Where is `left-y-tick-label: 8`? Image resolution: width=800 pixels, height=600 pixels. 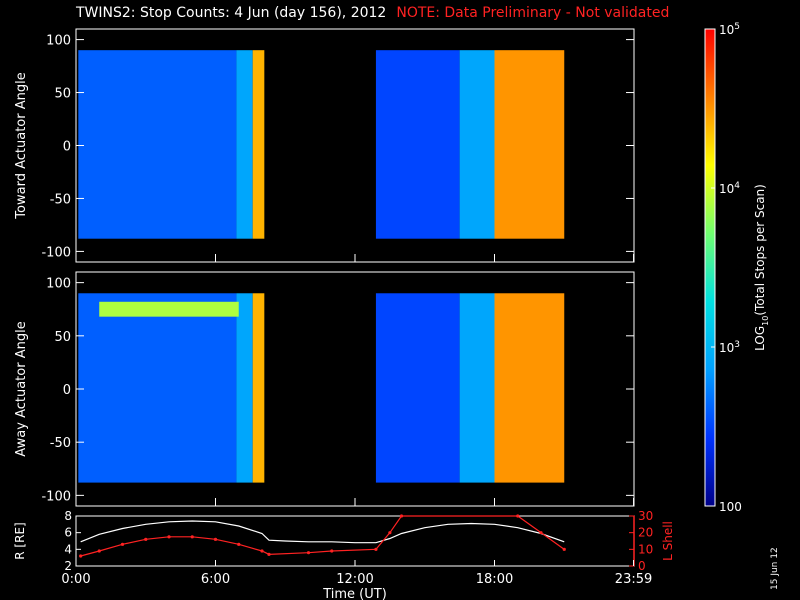
left-y-tick-label: 8 is located at coordinates (68, 516).